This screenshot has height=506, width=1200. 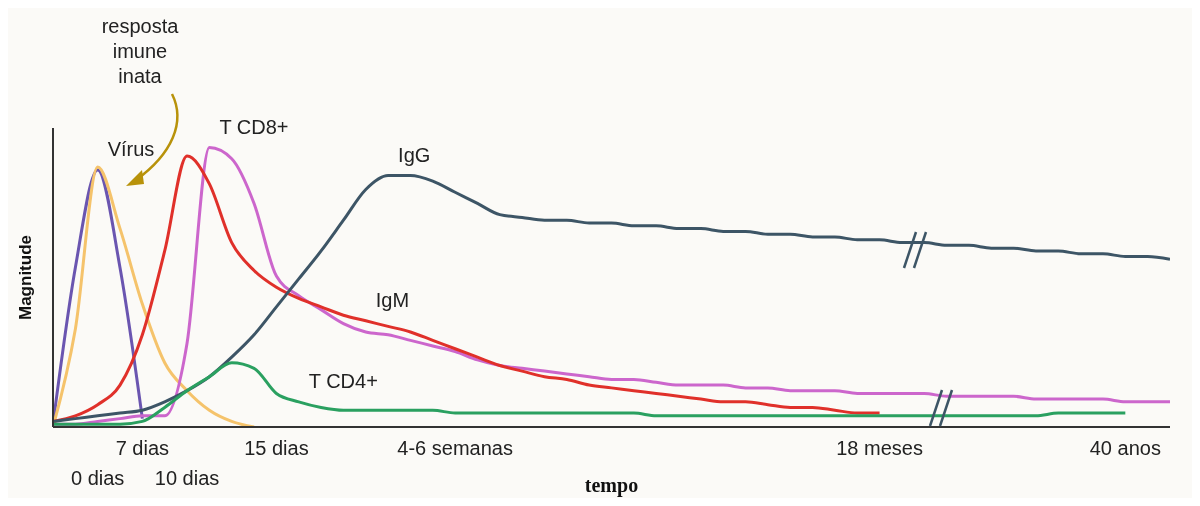 I want to click on text: resposta imune inata, so click(x=140, y=51).